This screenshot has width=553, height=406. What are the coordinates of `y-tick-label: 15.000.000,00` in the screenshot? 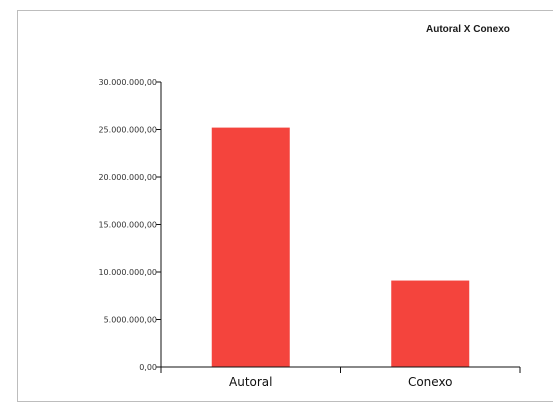 It's located at (127, 225).